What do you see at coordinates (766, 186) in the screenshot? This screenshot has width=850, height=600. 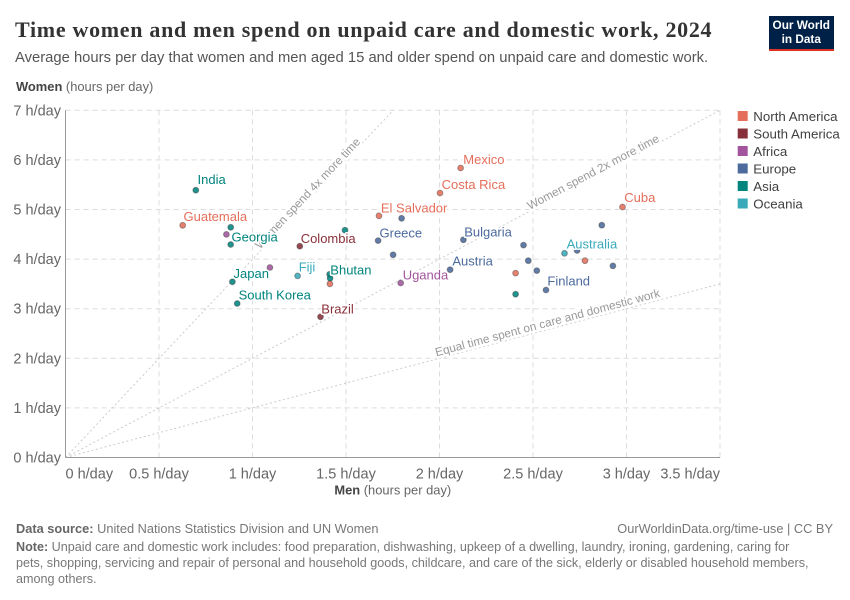 I see `svg-text: Asia` at bounding box center [766, 186].